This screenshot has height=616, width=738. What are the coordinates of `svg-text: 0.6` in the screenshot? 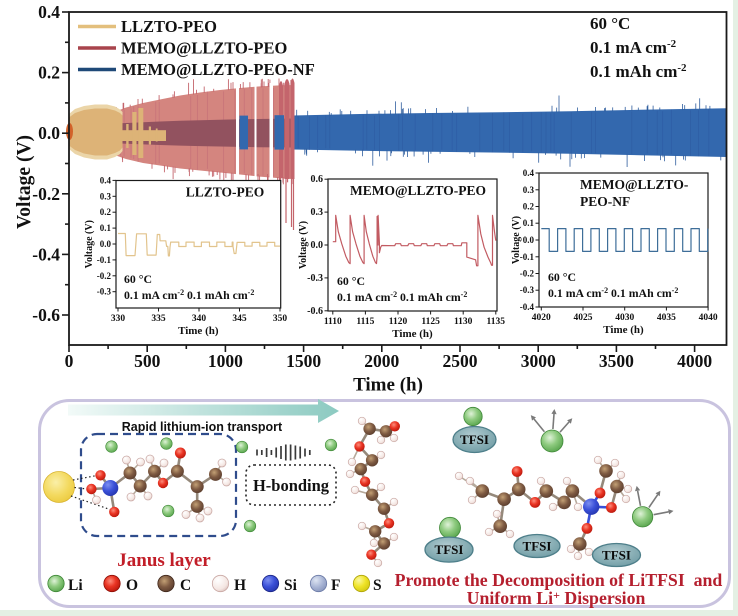 It's located at (317, 179).